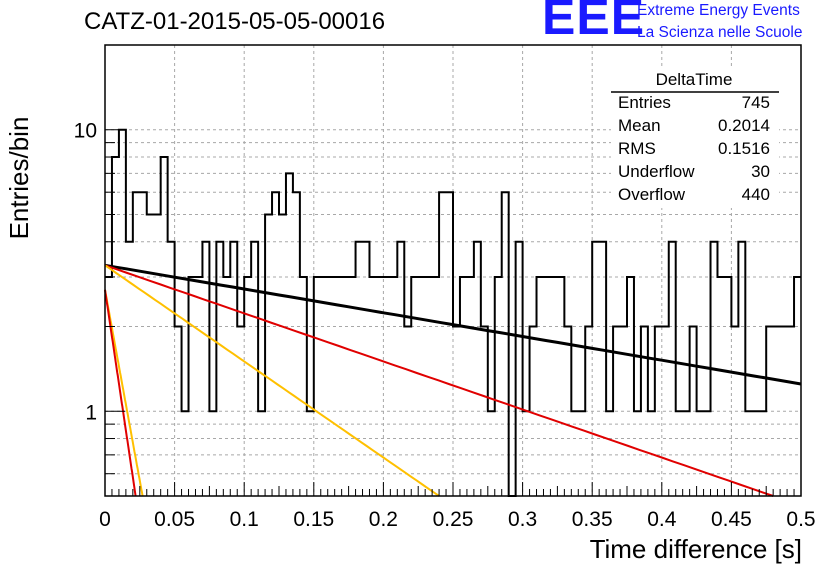  Describe the element at coordinates (313, 519) in the screenshot. I see `x-tick-label: 0.15` at that location.